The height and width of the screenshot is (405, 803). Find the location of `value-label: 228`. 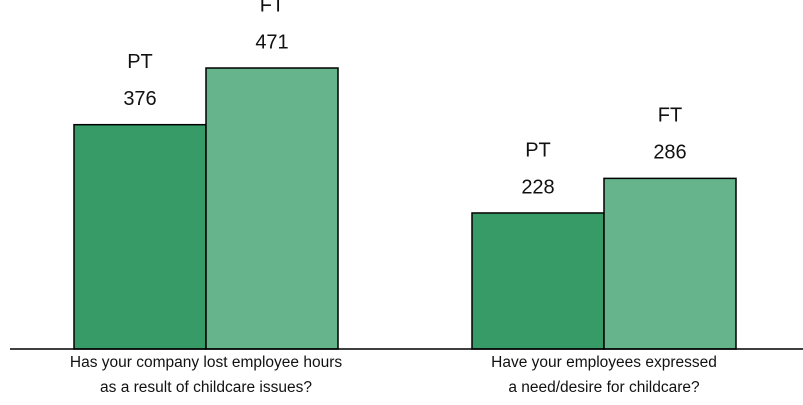

value-label: 228 is located at coordinates (537, 187).